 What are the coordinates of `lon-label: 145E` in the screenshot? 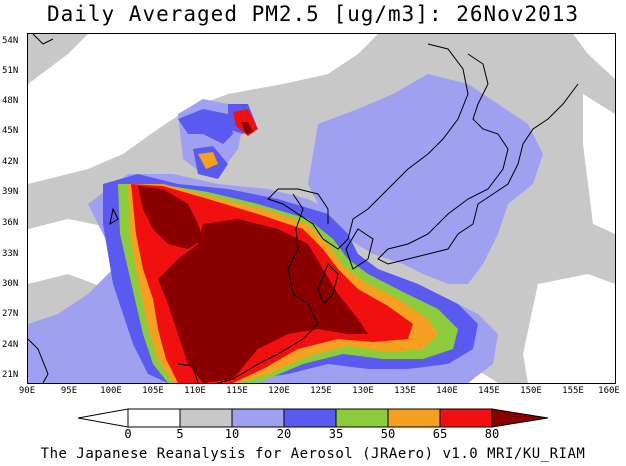 It's located at (489, 391).